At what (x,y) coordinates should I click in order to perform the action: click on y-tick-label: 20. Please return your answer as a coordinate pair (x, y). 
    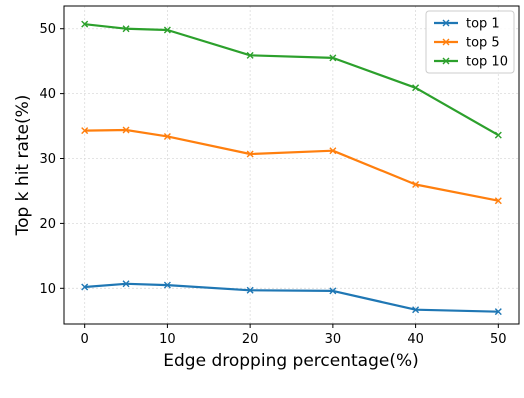
    Looking at the image, I should click on (47, 224).